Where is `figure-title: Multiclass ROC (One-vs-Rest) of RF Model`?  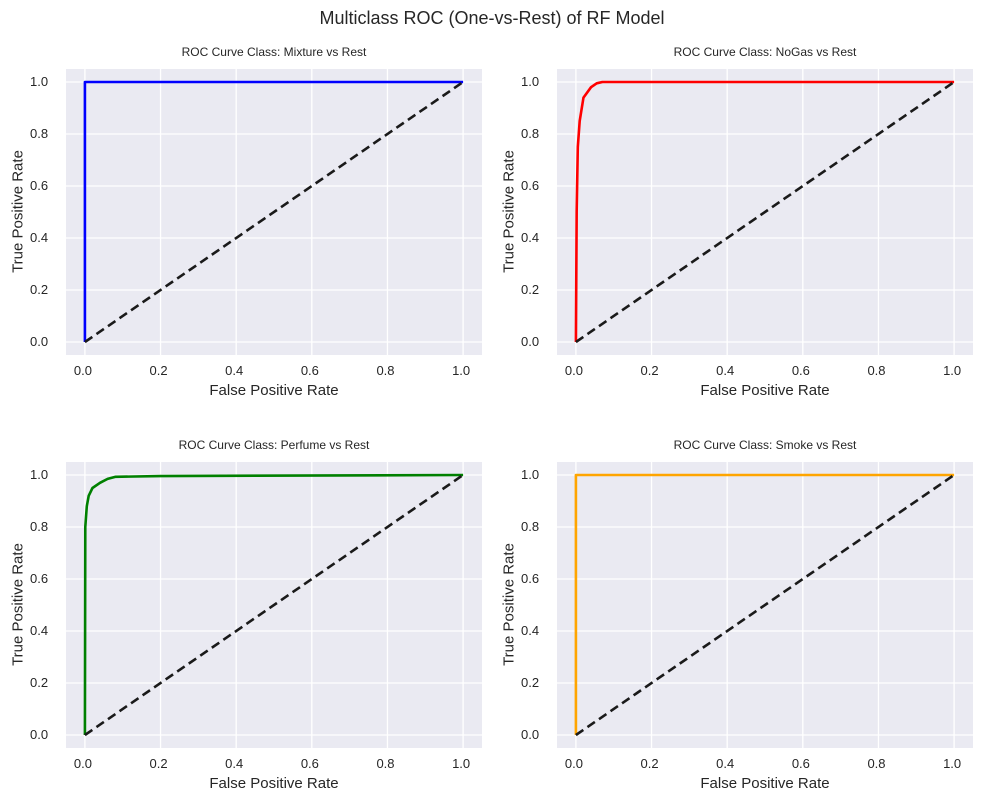 figure-title: Multiclass ROC (One-vs-Rest) of RF Model is located at coordinates (492, 18).